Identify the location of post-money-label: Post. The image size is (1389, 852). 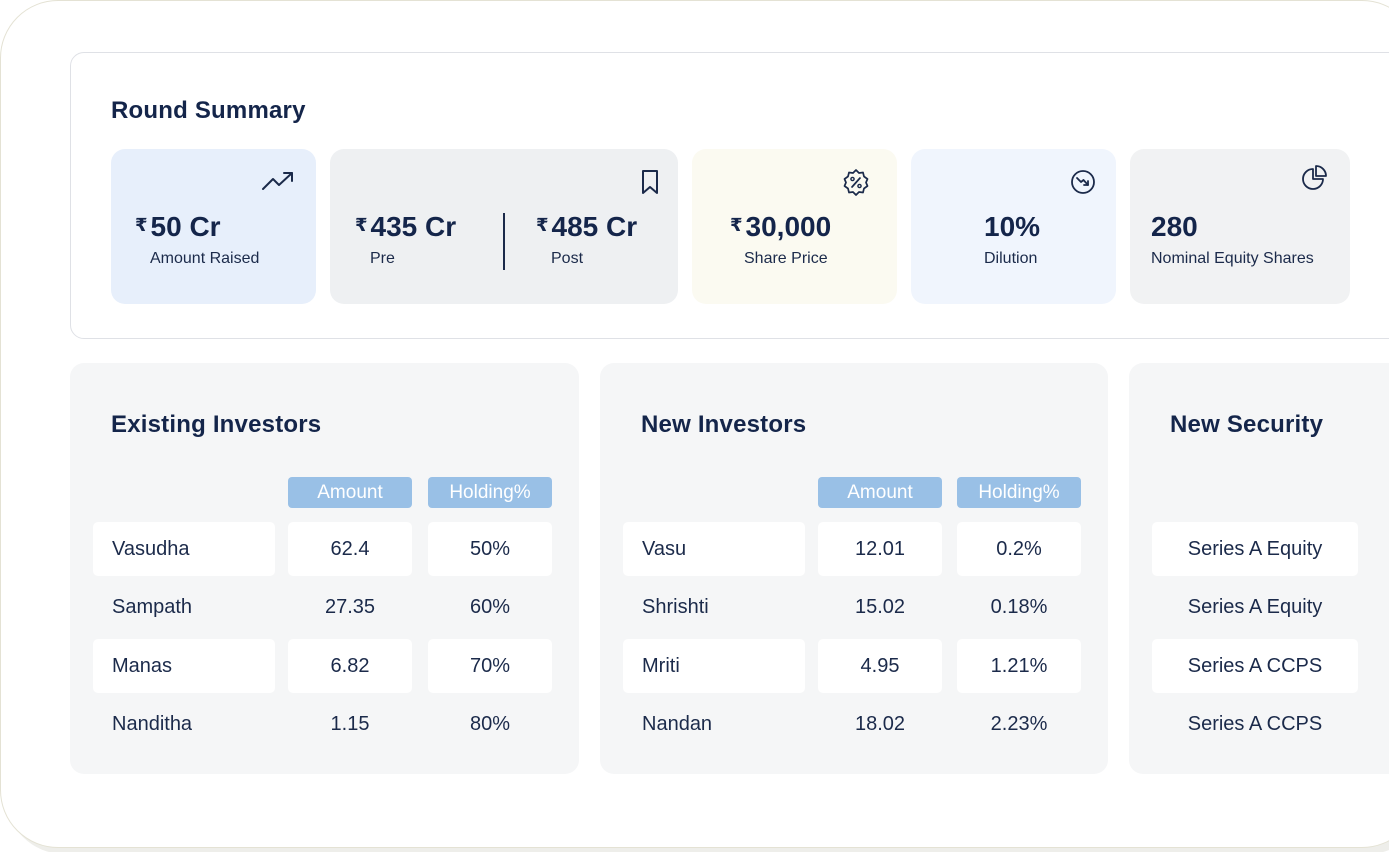
(567, 258).